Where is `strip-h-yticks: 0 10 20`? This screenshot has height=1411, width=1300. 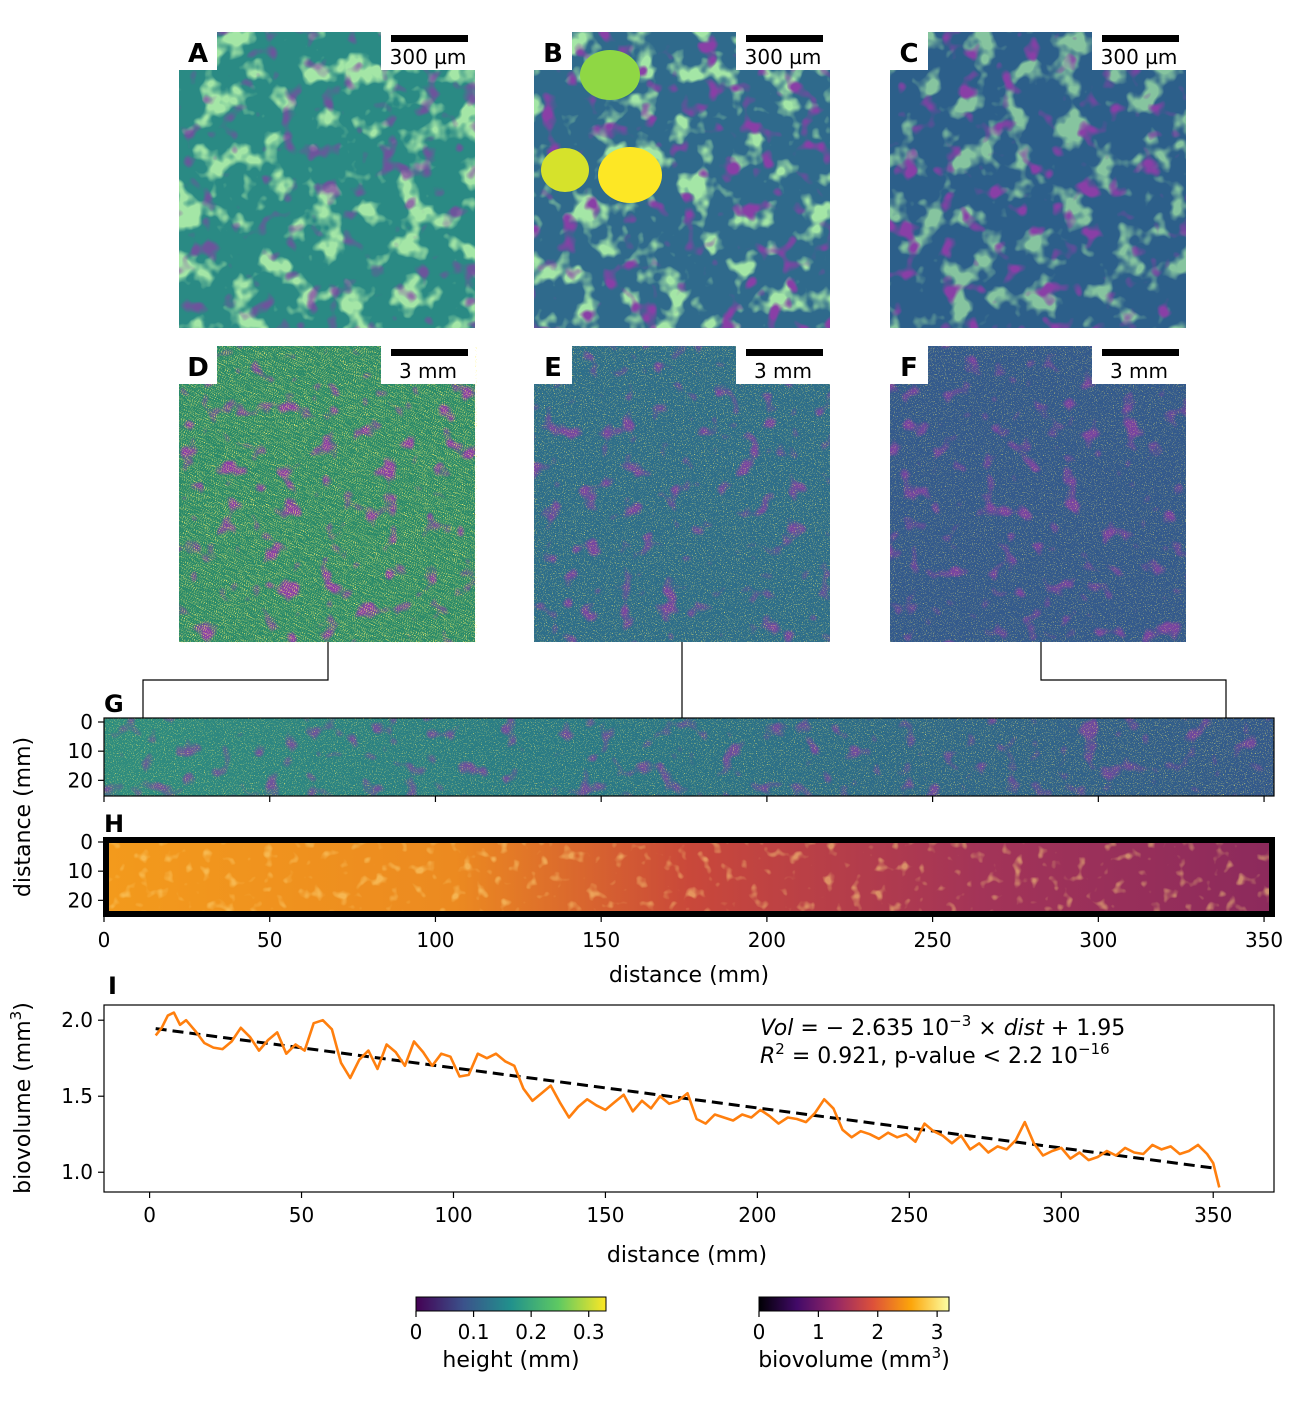 strip-h-yticks: 0 10 20 is located at coordinates (86, 871).